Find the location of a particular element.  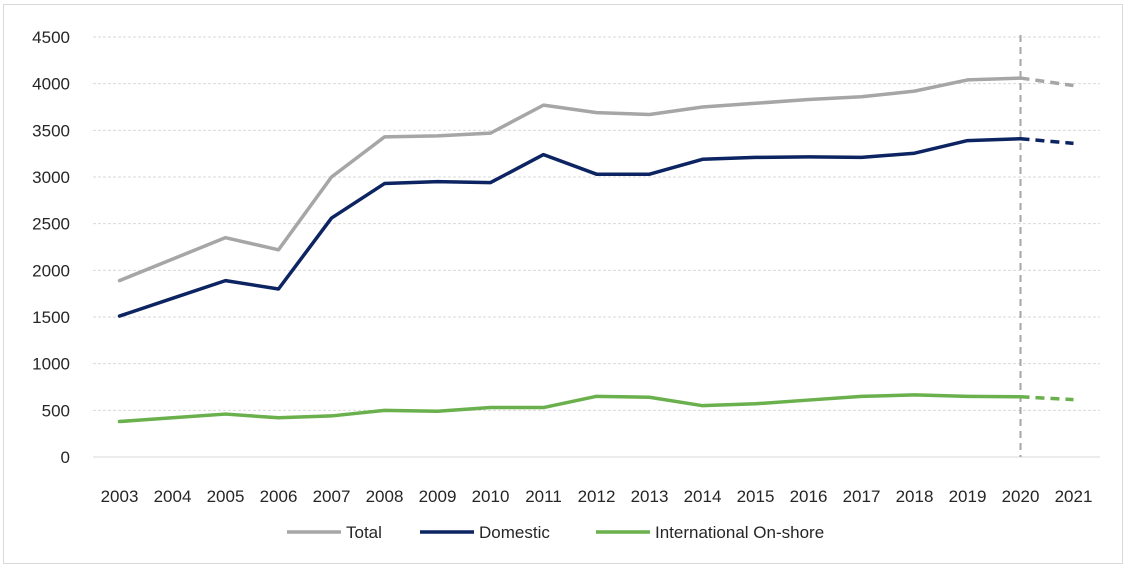

y-axis-ticks: 0 500 1000 1500 2000 2500 3000 3500 4000 4500 is located at coordinates (51, 247).